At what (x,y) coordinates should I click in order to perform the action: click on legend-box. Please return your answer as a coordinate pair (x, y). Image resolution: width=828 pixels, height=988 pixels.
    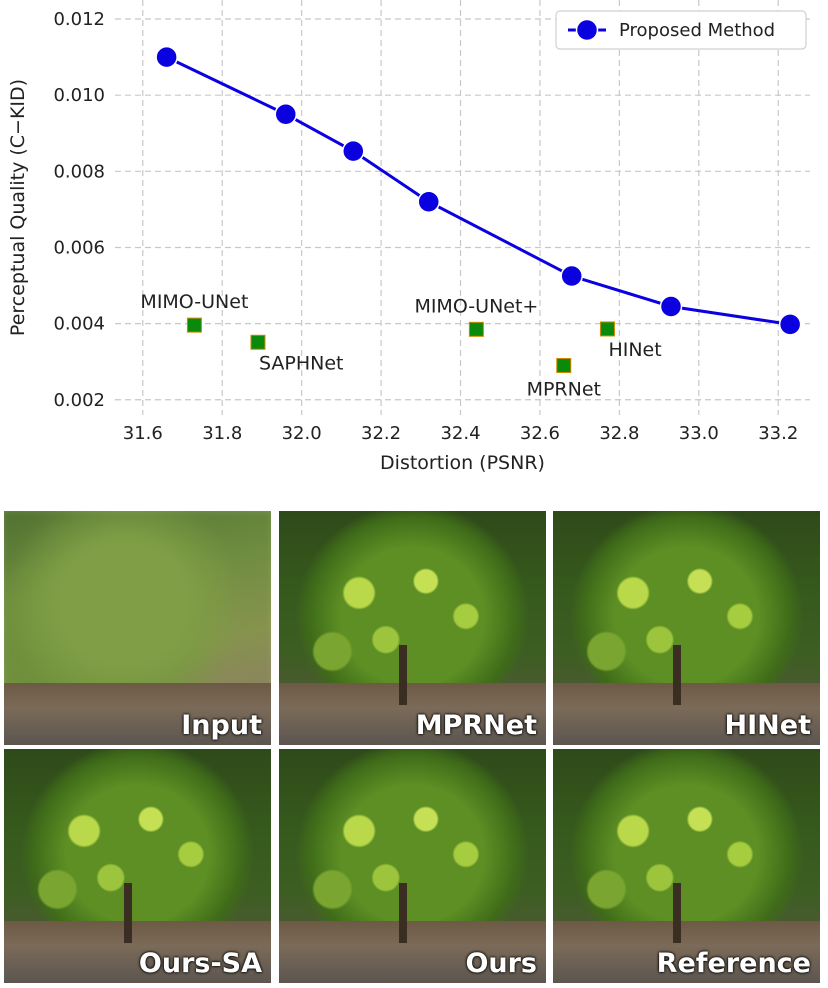
    Looking at the image, I should click on (681, 30).